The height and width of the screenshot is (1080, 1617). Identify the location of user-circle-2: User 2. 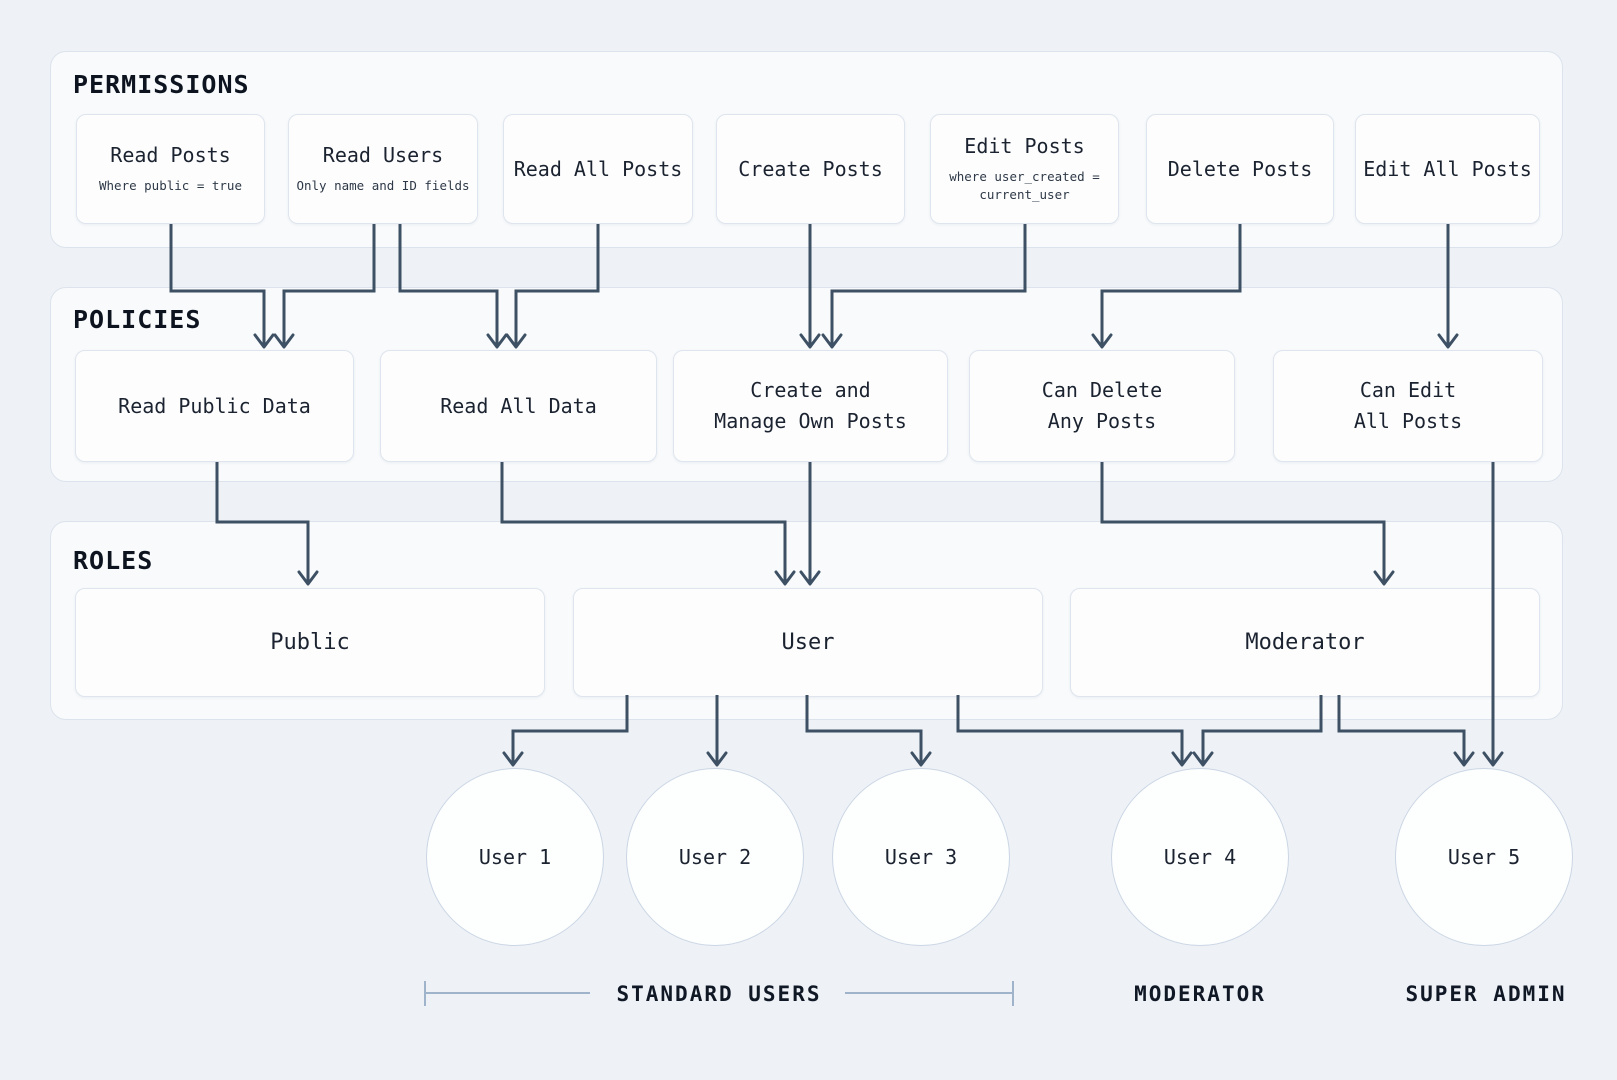
(715, 857).